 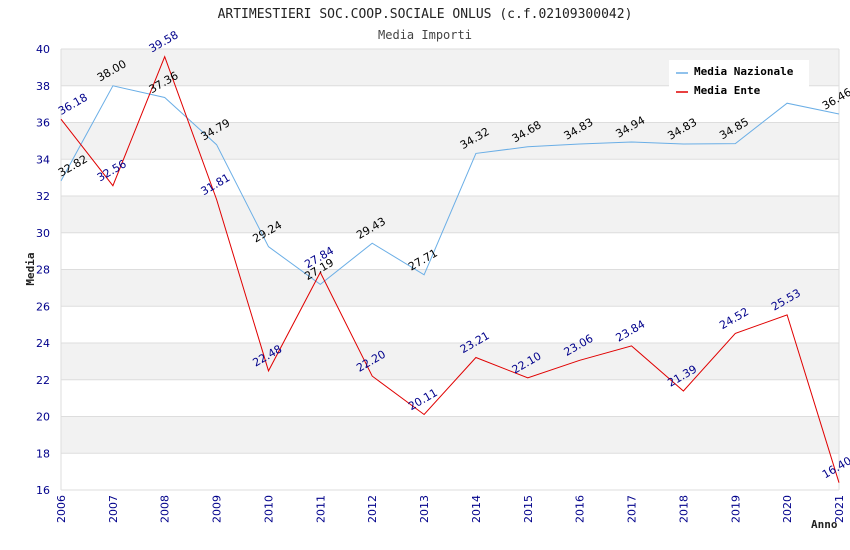 I want to click on y-tick-label: 36, so click(x=43, y=123).